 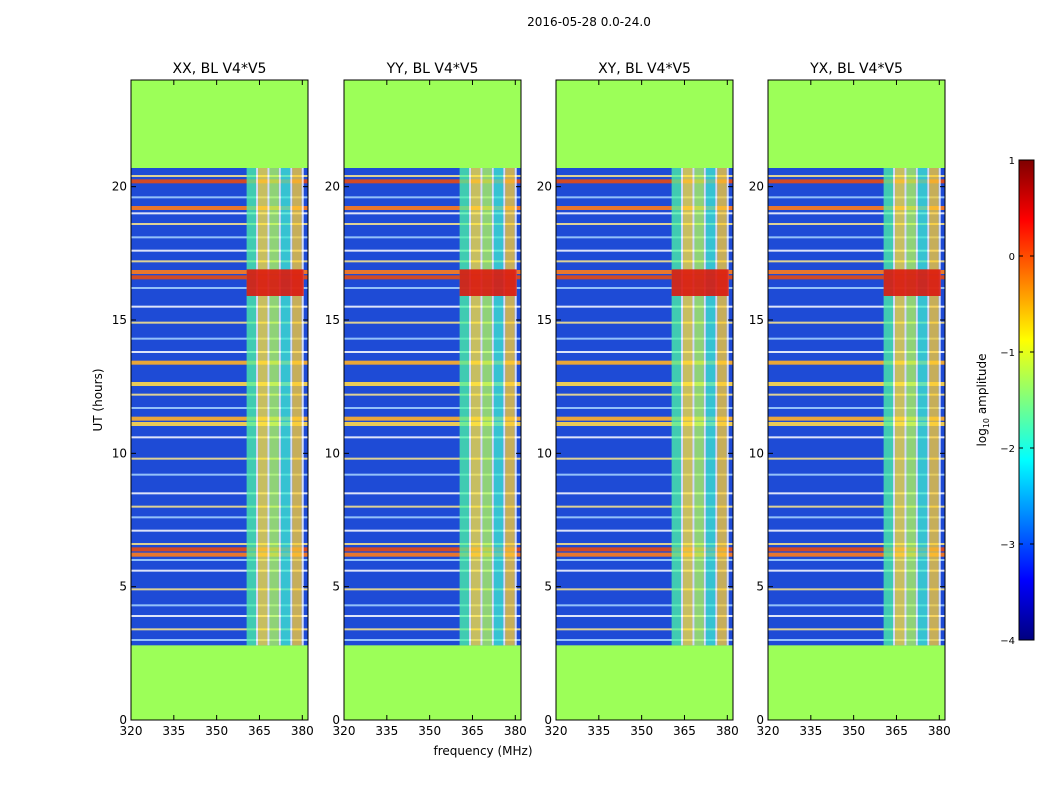 I want to click on saturation-patch, so click(x=912, y=282).